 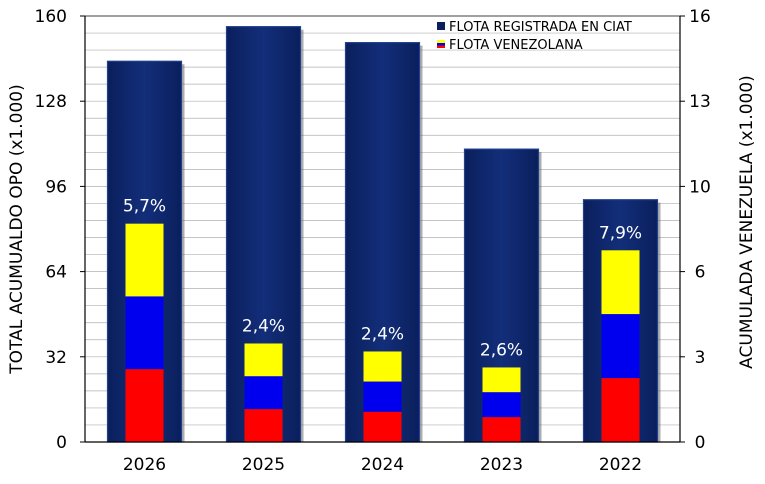 I want to click on y-right-tick-label: 16, so click(x=700, y=17).